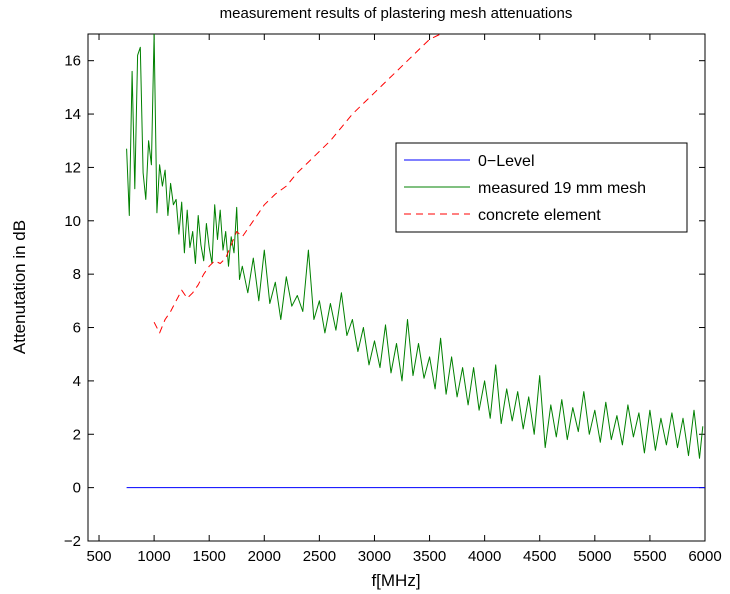 The height and width of the screenshot is (594, 730). What do you see at coordinates (77, 274) in the screenshot?
I see `y-tick-label: 8` at bounding box center [77, 274].